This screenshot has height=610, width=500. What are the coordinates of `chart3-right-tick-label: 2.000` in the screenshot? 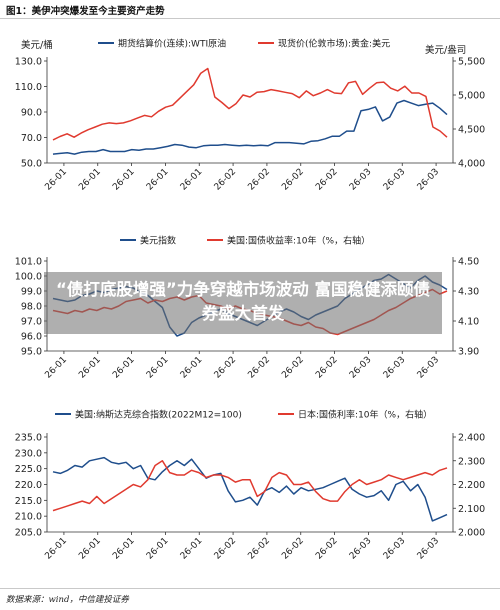 It's located at (471, 533).